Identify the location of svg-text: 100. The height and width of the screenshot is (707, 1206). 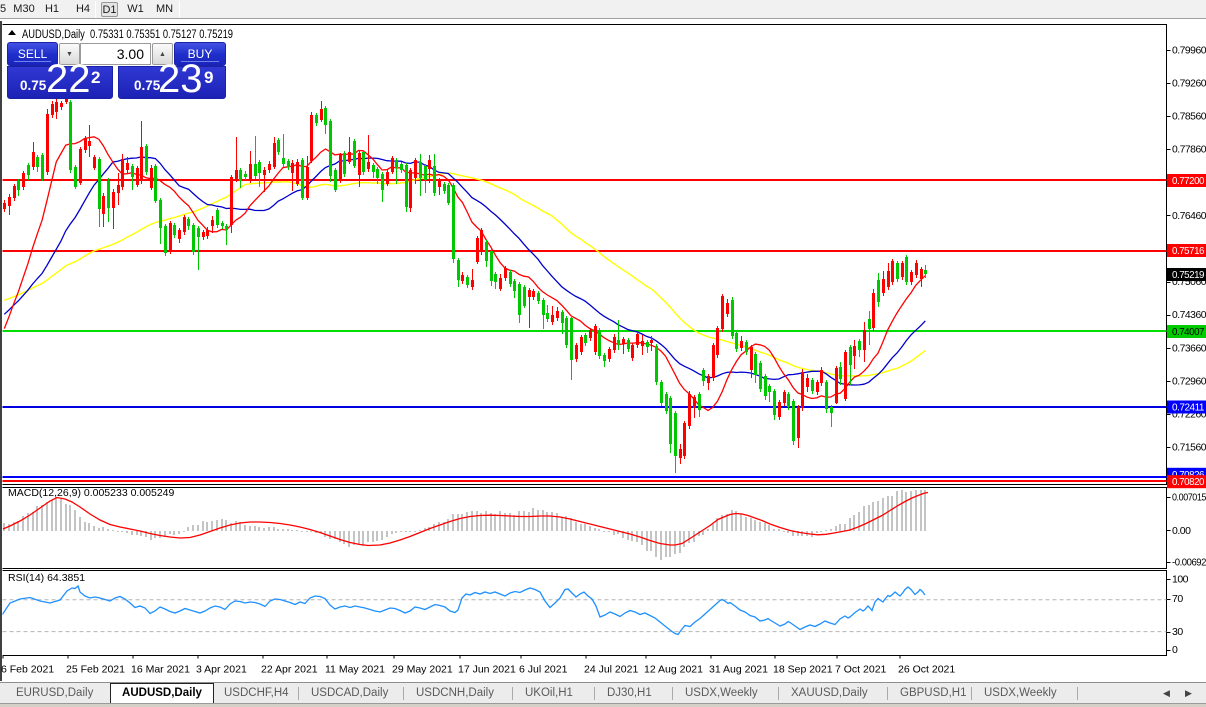
(1180, 580).